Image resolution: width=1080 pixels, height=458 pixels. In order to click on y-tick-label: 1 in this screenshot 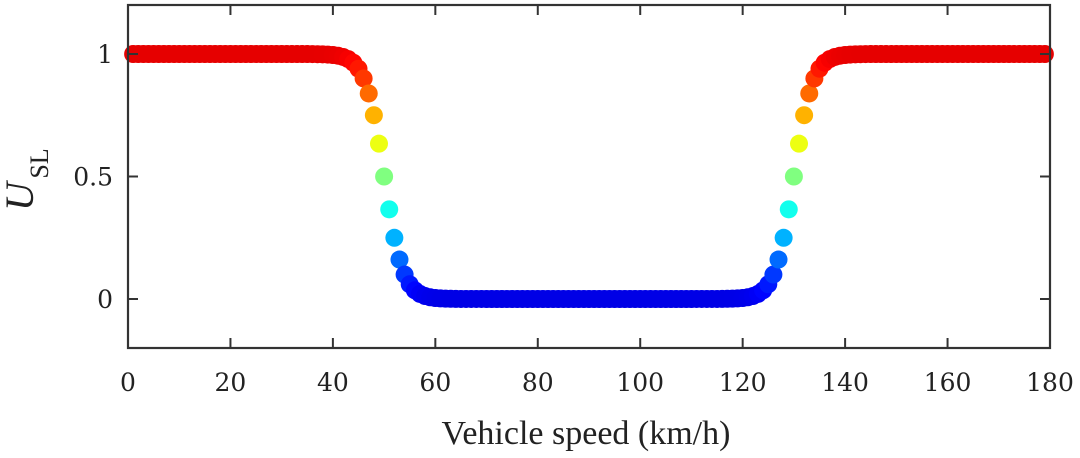, I will do `click(105, 54)`.